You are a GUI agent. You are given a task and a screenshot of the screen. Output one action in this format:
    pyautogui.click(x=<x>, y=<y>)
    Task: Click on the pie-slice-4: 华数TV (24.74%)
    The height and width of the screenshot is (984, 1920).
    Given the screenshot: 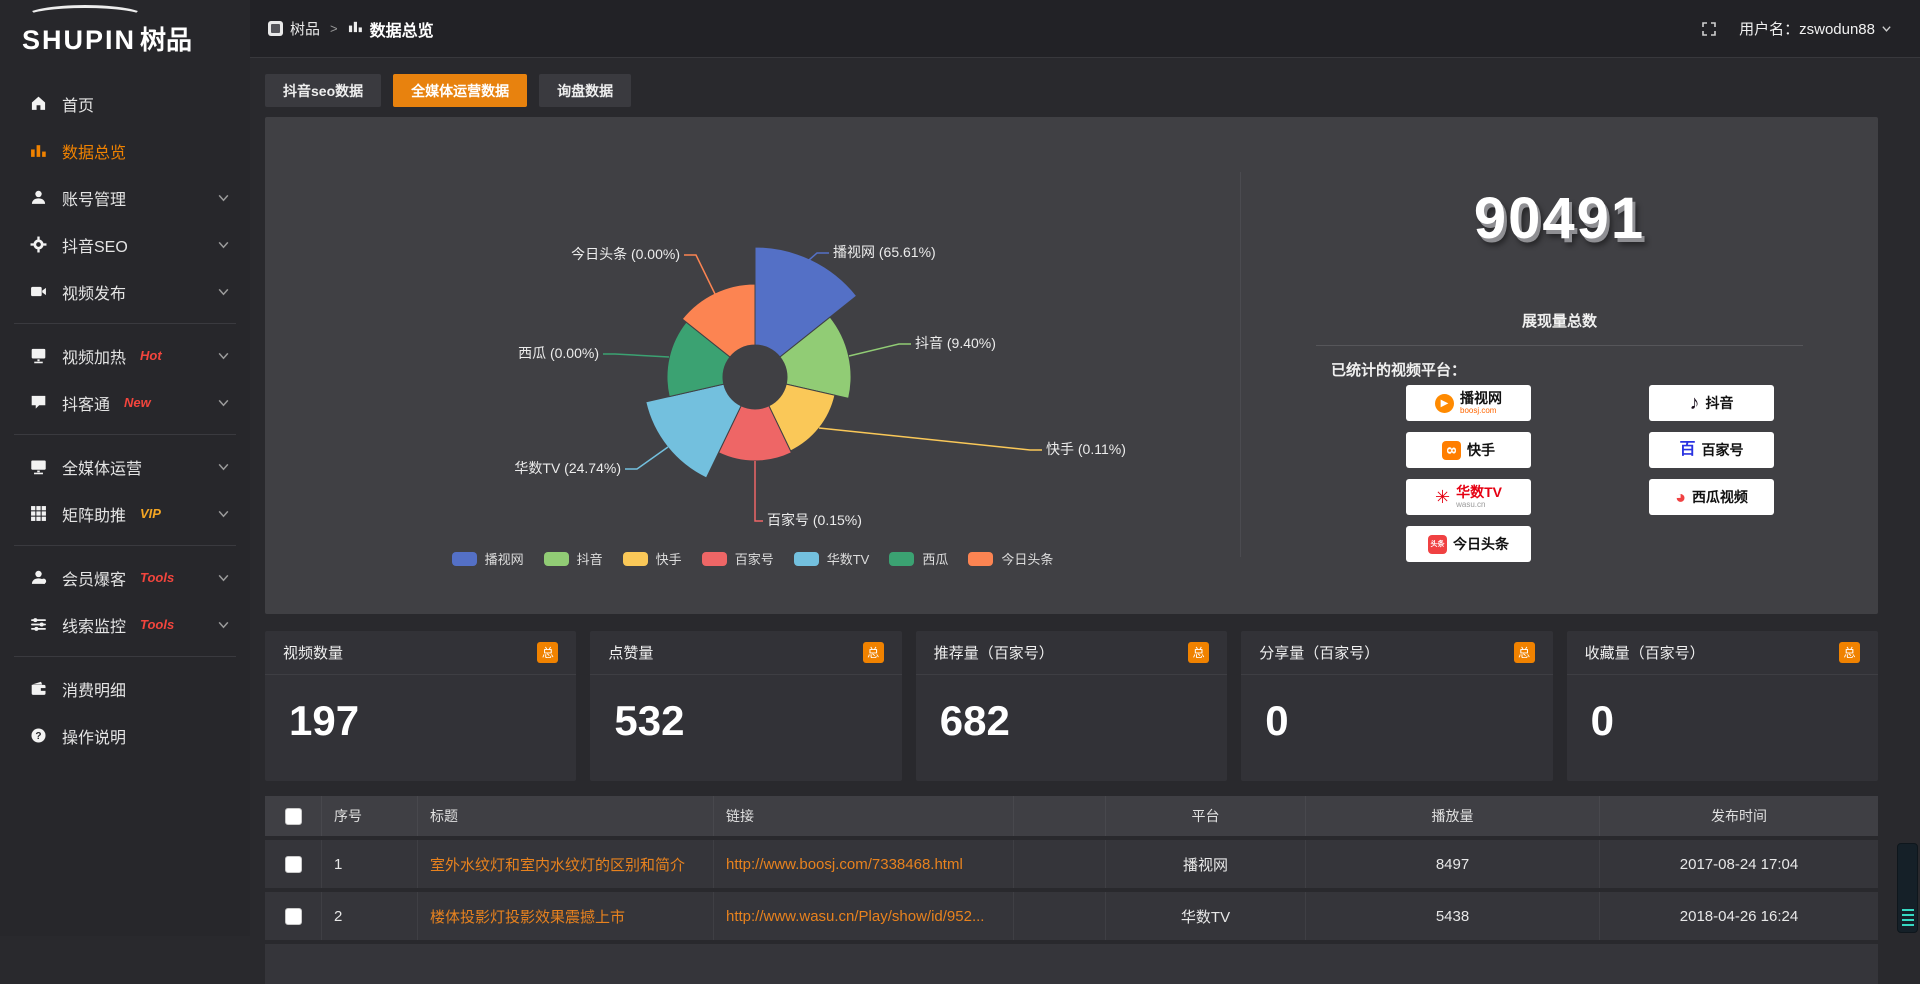 What is the action you would take?
    pyautogui.click(x=693, y=431)
    